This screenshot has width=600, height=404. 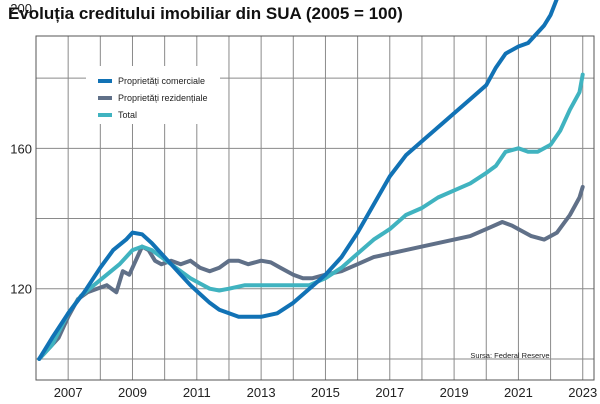 What do you see at coordinates (261, 392) in the screenshot?
I see `x-tick-label: 2013` at bounding box center [261, 392].